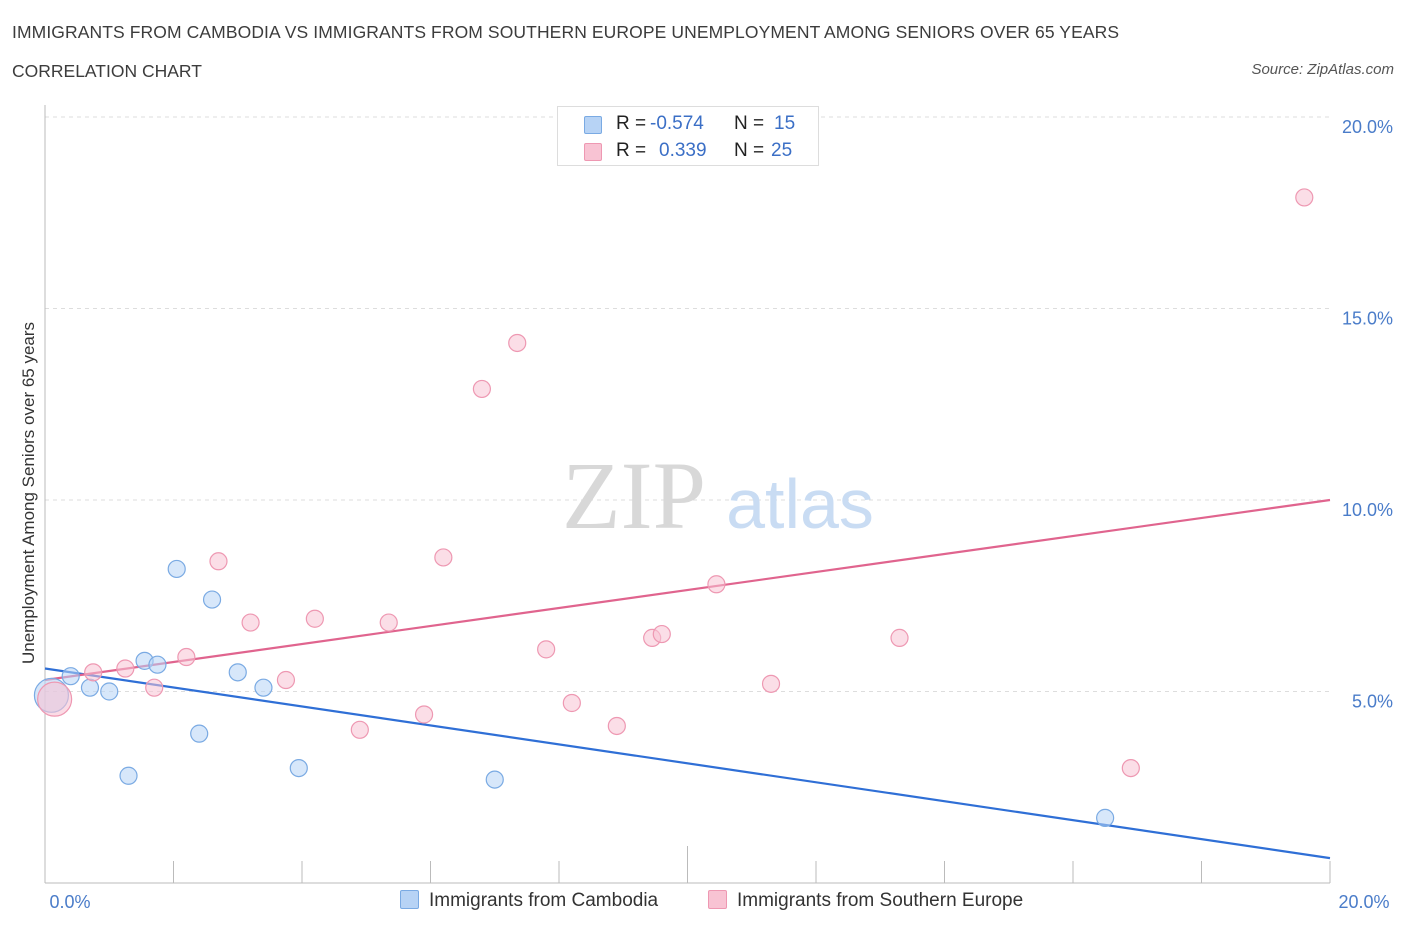  I want to click on r-value: -0.574, so click(677, 123).